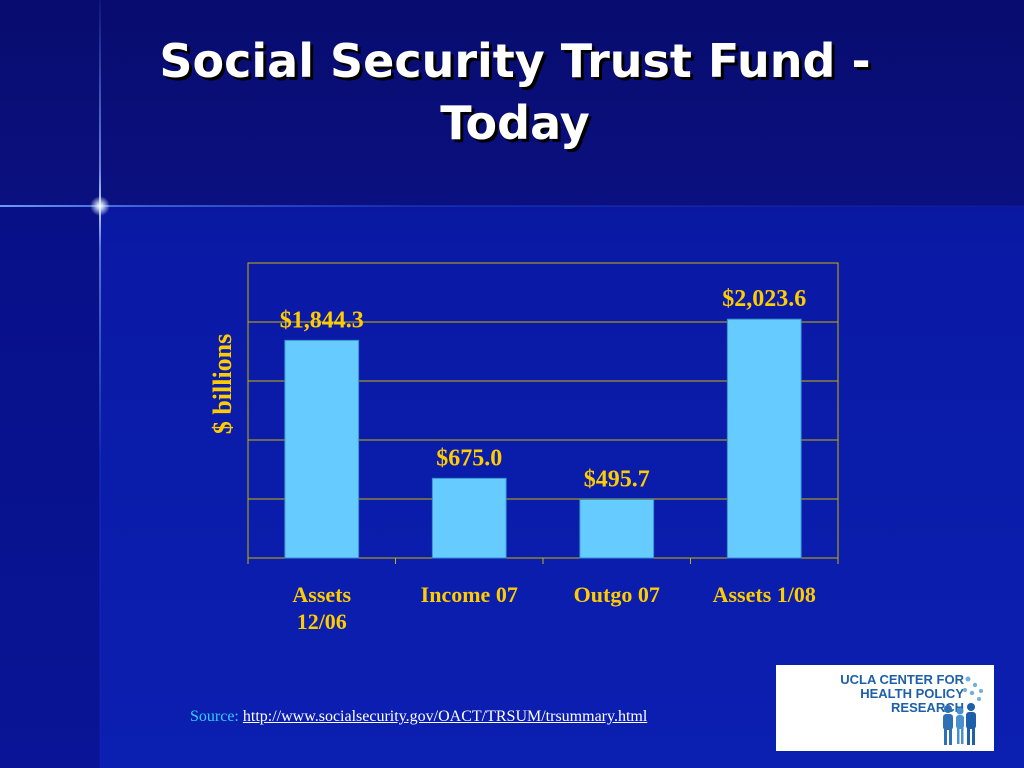  Describe the element at coordinates (469, 594) in the screenshot. I see `category-label: Income 07` at that location.